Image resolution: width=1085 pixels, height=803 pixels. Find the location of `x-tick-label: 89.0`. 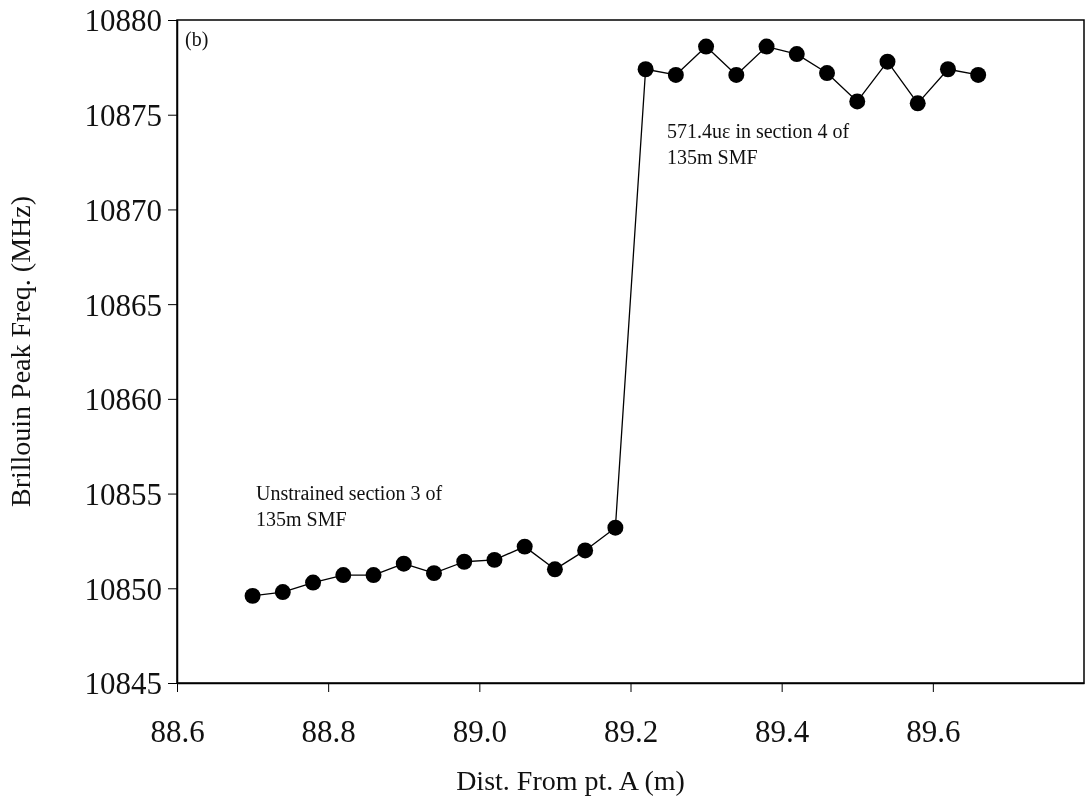

x-tick-label: 89.0 is located at coordinates (479, 731).